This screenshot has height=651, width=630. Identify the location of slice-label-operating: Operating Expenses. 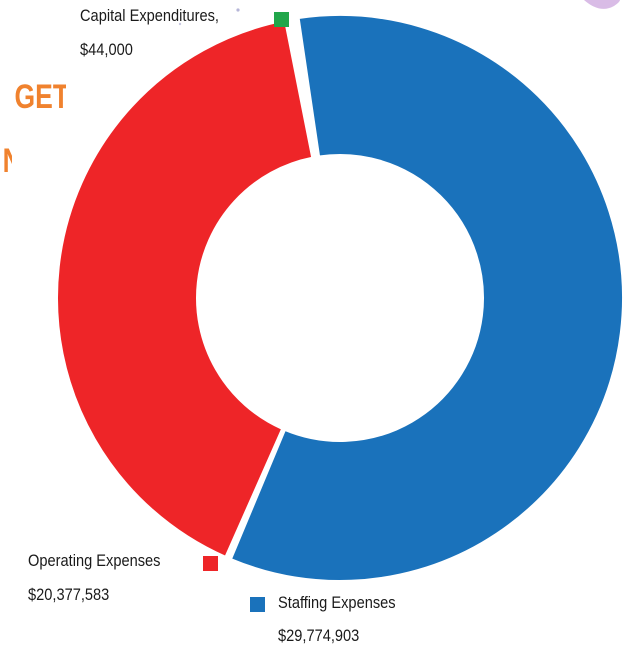
(94, 560).